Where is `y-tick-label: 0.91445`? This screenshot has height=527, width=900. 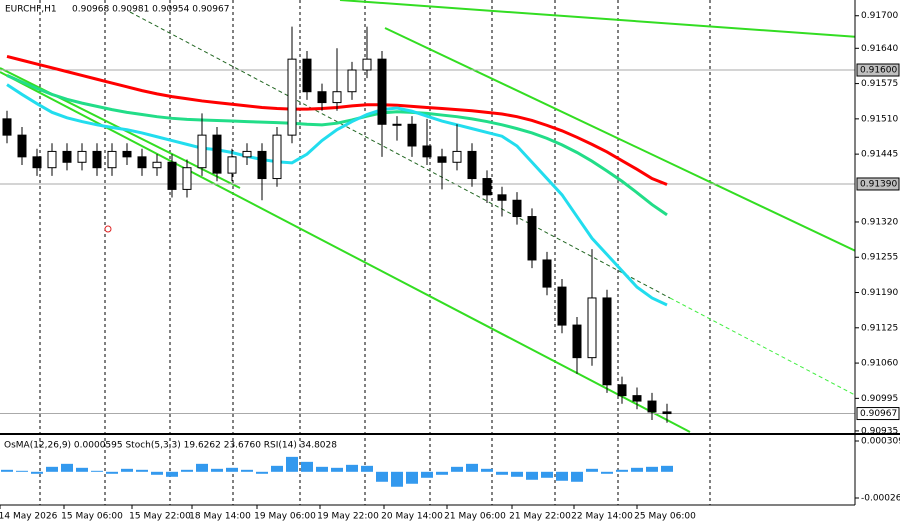
y-tick-label: 0.91445 is located at coordinates (879, 155).